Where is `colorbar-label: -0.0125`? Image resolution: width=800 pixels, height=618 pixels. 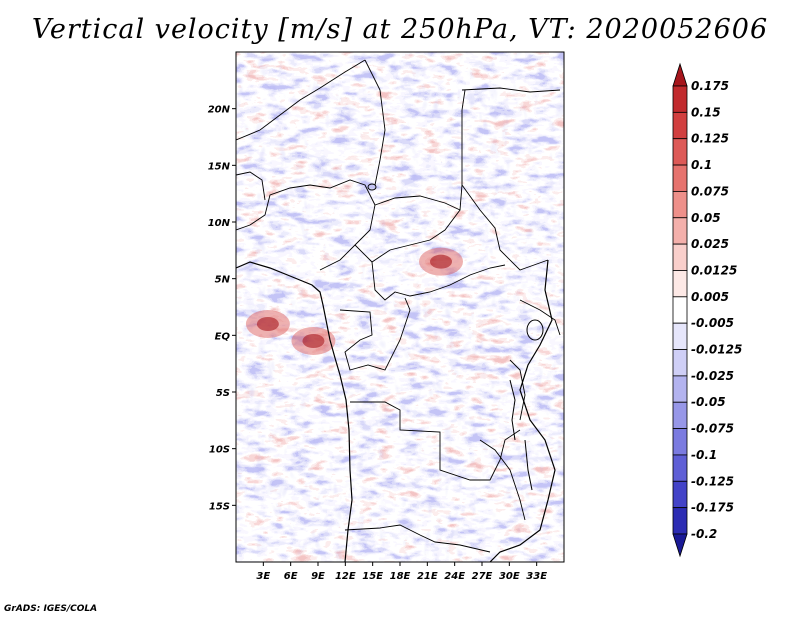
colorbar-label: -0.0125 is located at coordinates (716, 350).